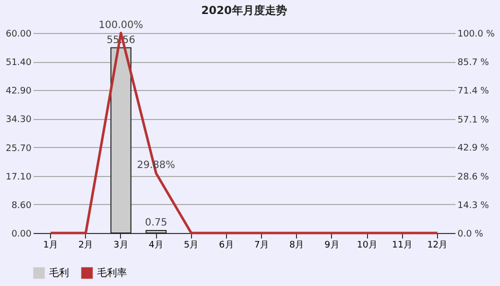 Image resolution: width=500 pixels, height=286 pixels. Describe the element at coordinates (50, 245) in the screenshot. I see `x-tick-label: 1月` at that location.